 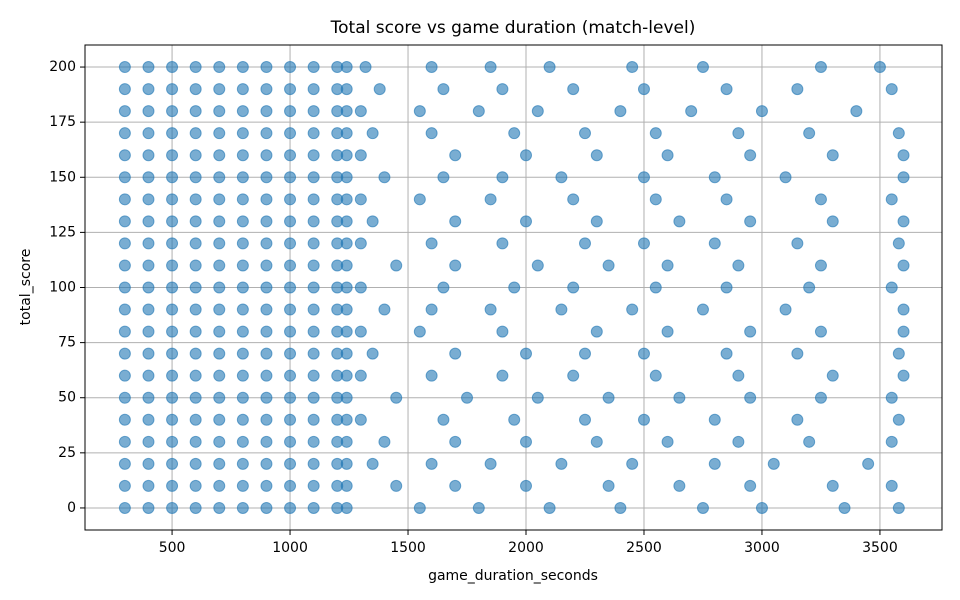 I want to click on y-tick-label: 50, so click(x=67, y=398).